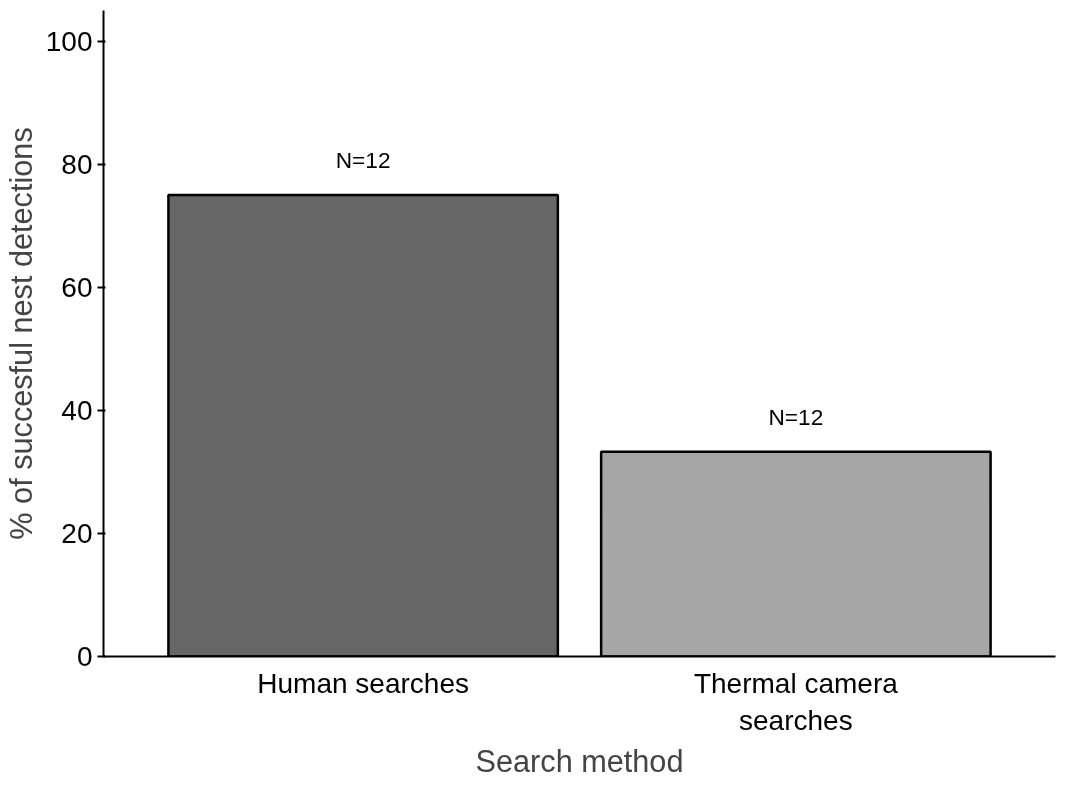  I want to click on y-tick-label: 40, so click(77, 410).